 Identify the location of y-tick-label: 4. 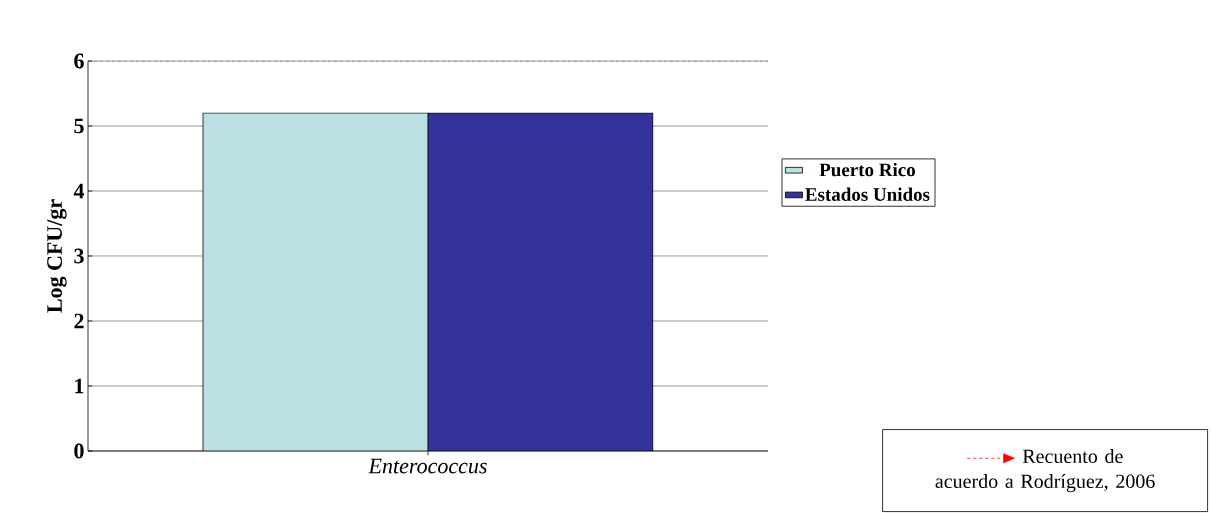
(79, 191).